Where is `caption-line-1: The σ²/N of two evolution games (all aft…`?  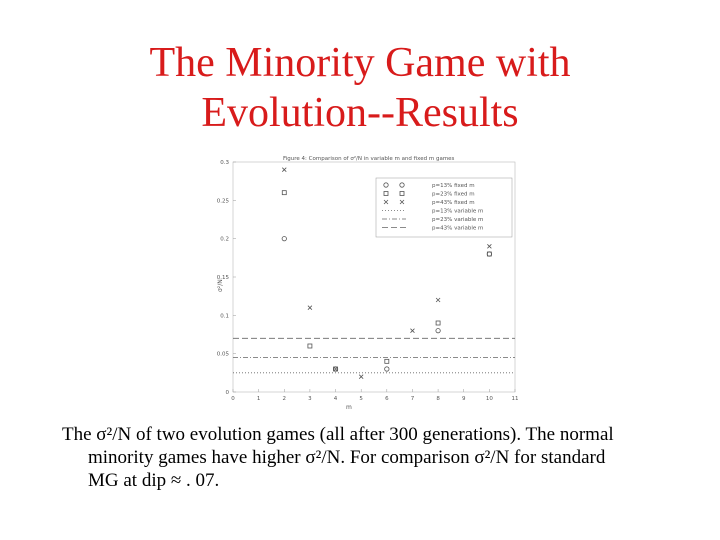 caption-line-1: The σ²/N of two evolution games (all aft… is located at coordinates (338, 434).